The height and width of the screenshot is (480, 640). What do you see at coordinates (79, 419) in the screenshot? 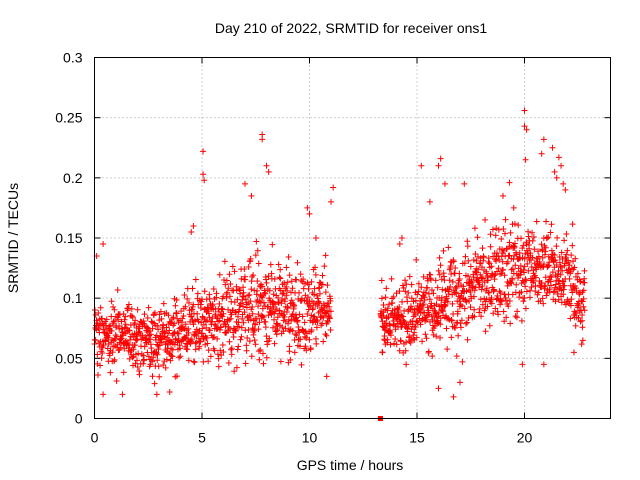
I see `y-tick-label: 0` at bounding box center [79, 419].